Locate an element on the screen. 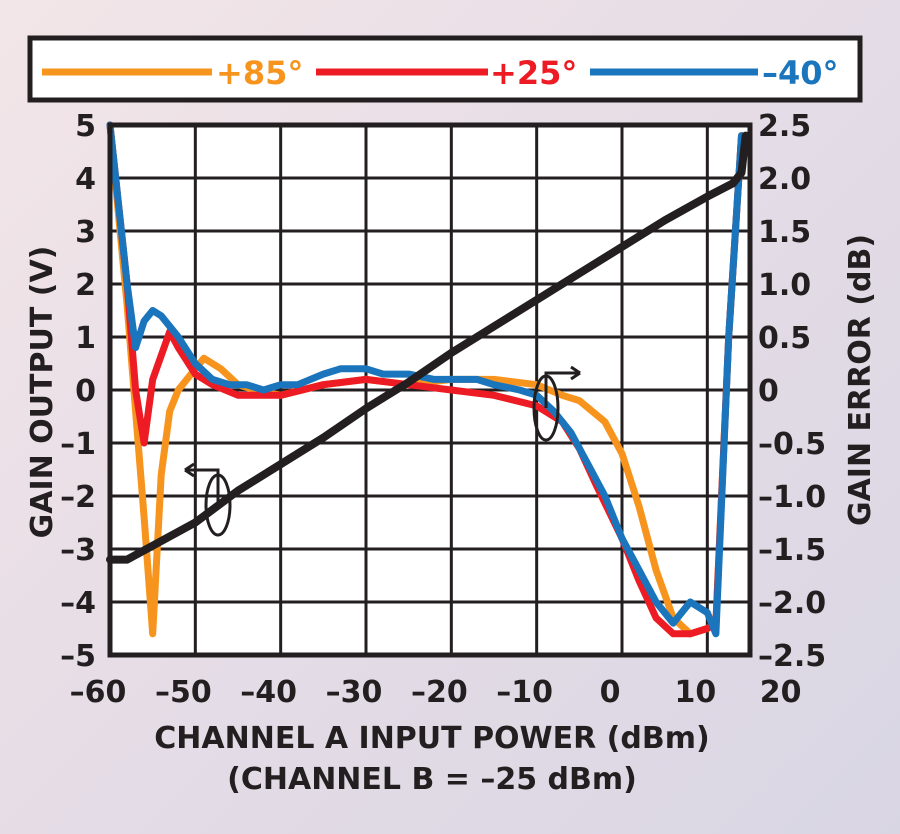 The height and width of the screenshot is (834, 900). legend-label-minus40: –40° is located at coordinates (800, 73).